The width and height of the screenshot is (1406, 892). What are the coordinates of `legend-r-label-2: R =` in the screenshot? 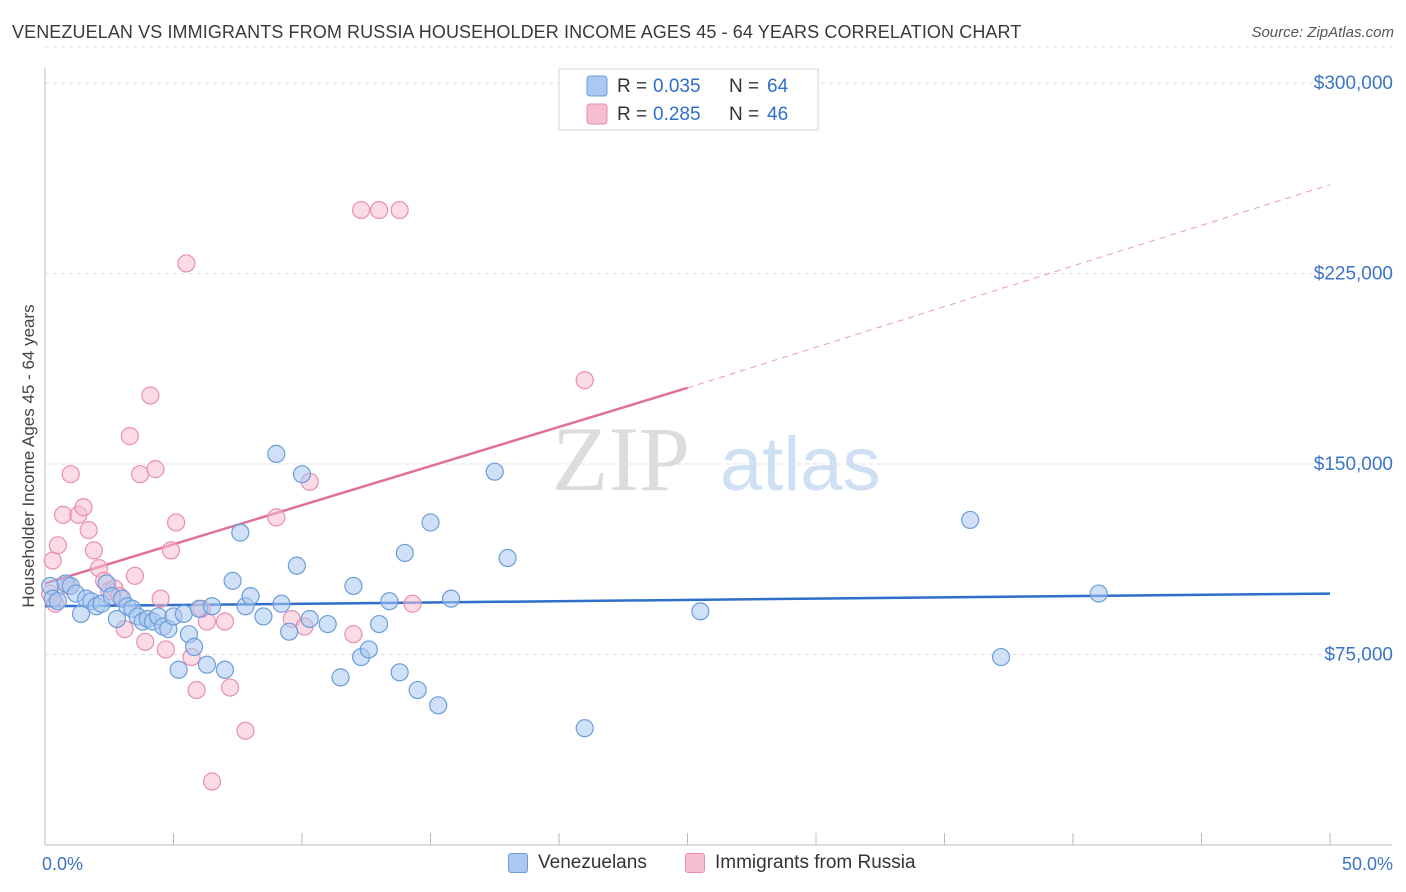 It's located at (632, 114).